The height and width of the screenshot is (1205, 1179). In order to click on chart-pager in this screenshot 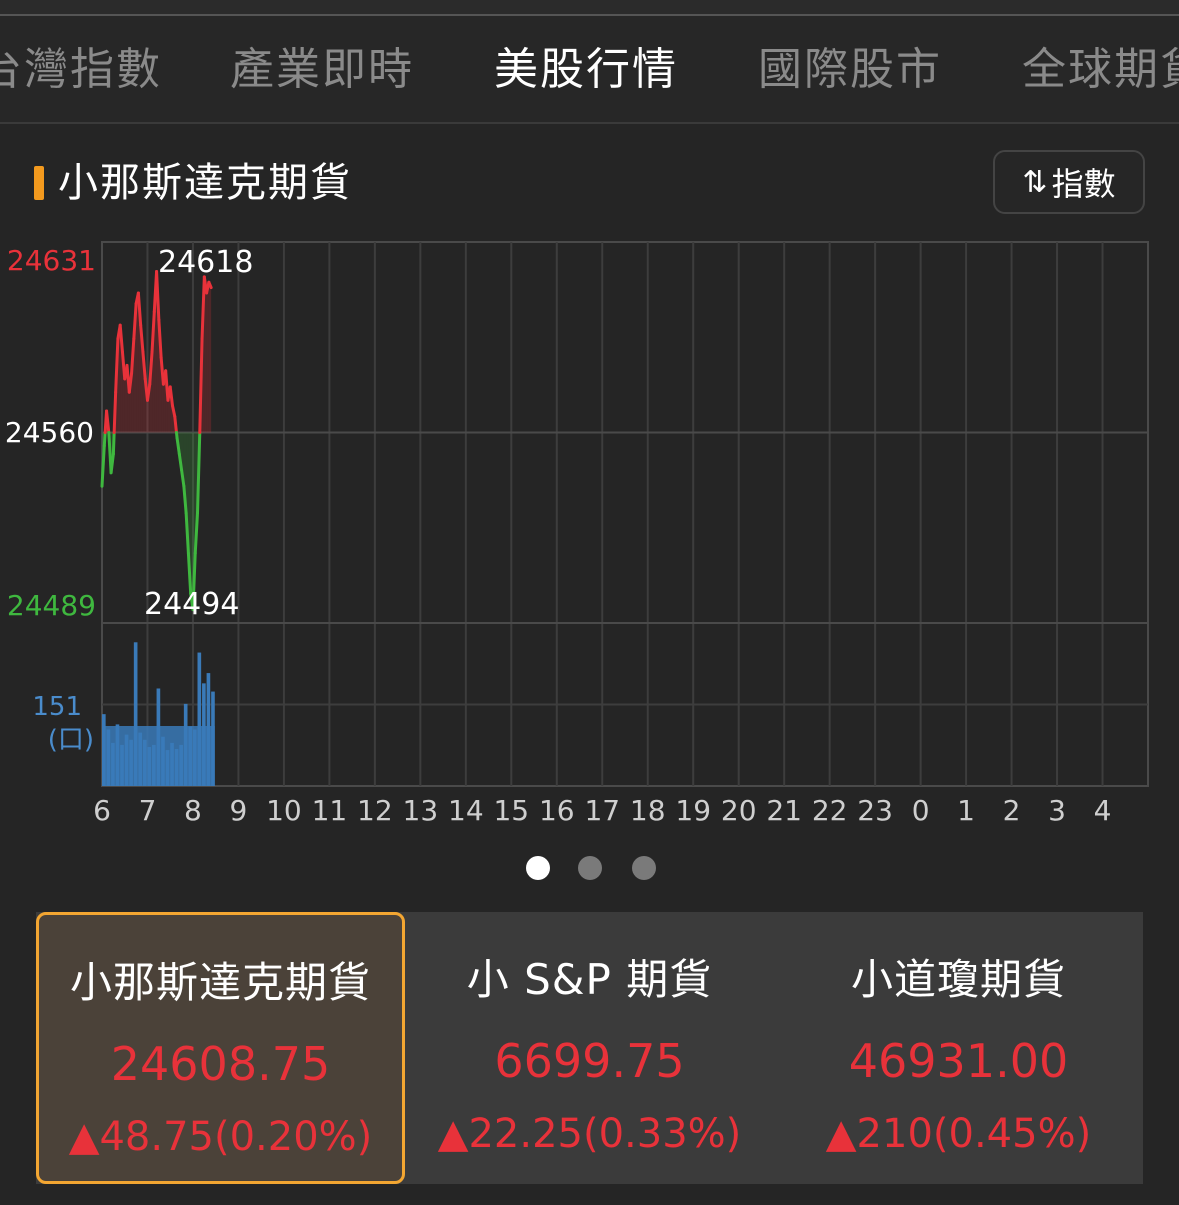, I will do `click(589, 868)`.